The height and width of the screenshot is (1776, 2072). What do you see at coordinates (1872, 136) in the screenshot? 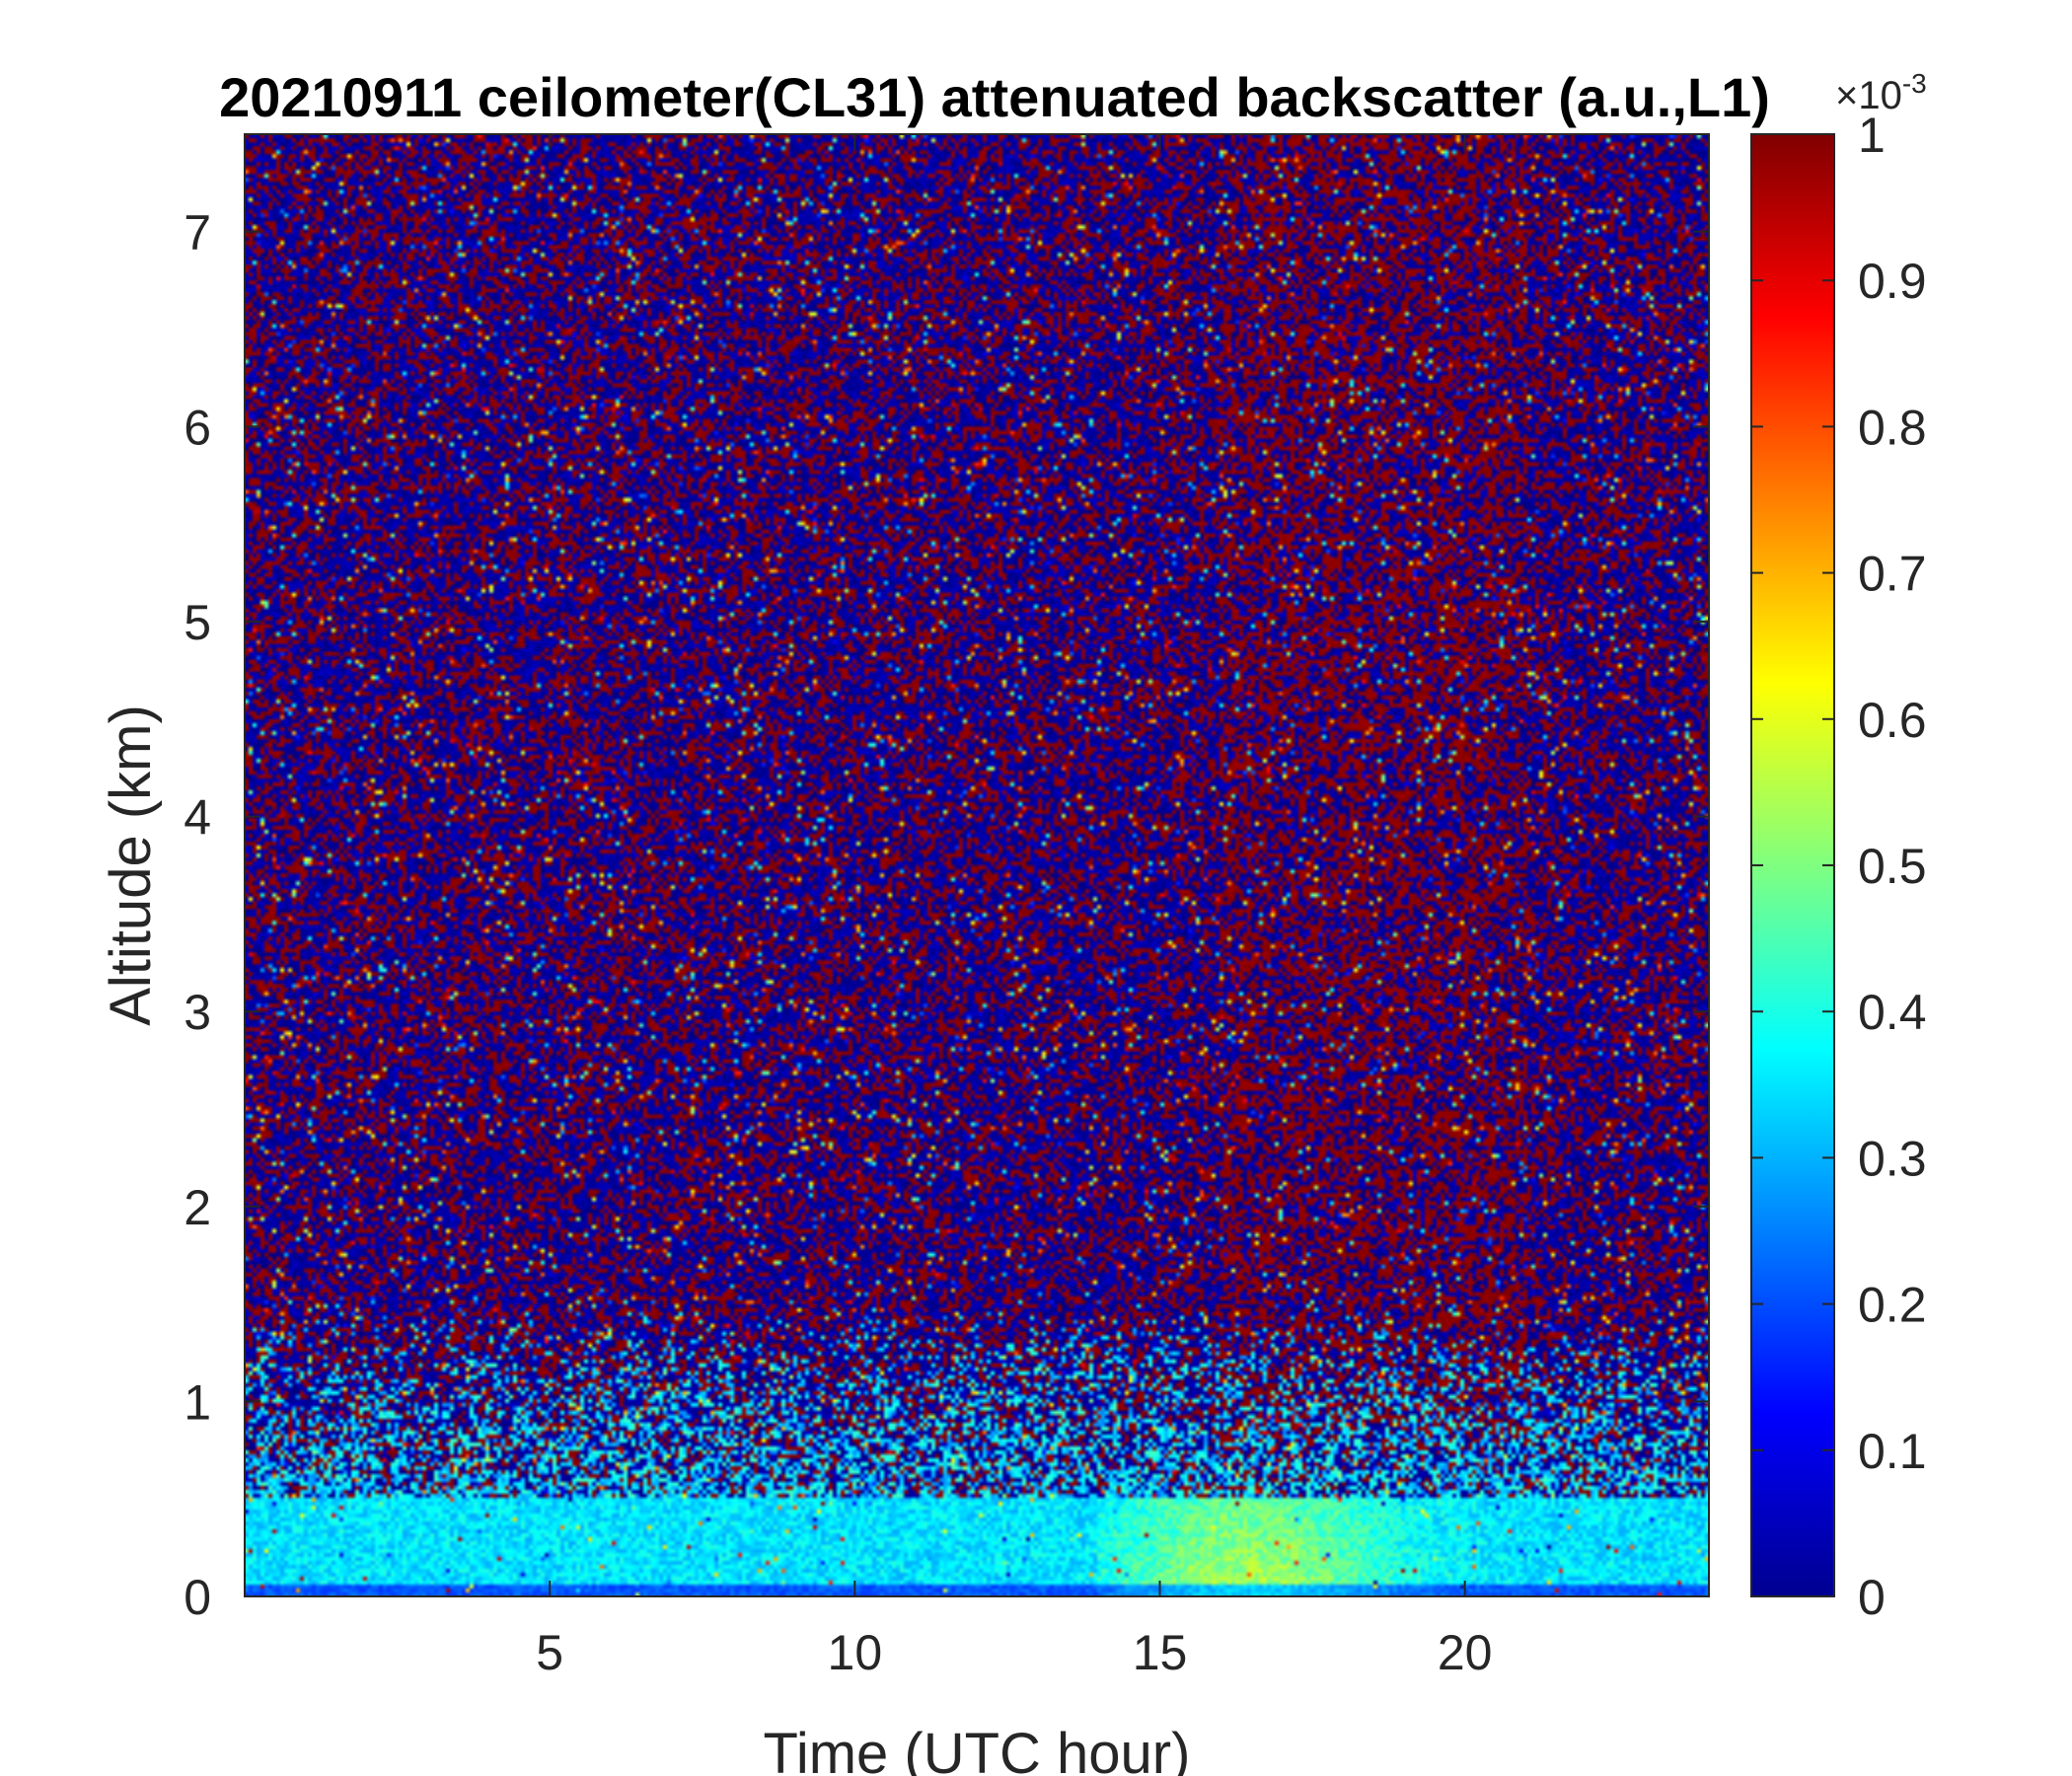
I see `colorbar-tick-label: 1` at bounding box center [1872, 136].